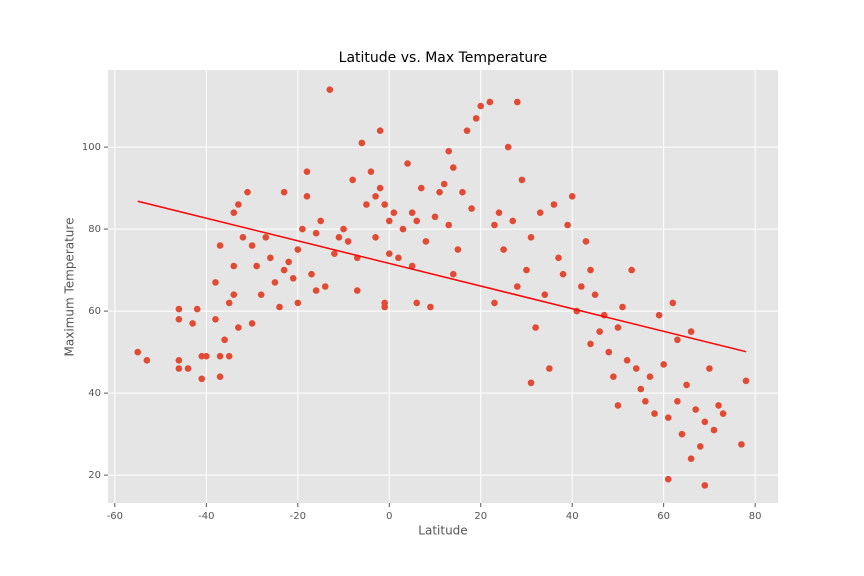 The height and width of the screenshot is (576, 864). What do you see at coordinates (94, 229) in the screenshot?
I see `y-tick-label: 80` at bounding box center [94, 229].